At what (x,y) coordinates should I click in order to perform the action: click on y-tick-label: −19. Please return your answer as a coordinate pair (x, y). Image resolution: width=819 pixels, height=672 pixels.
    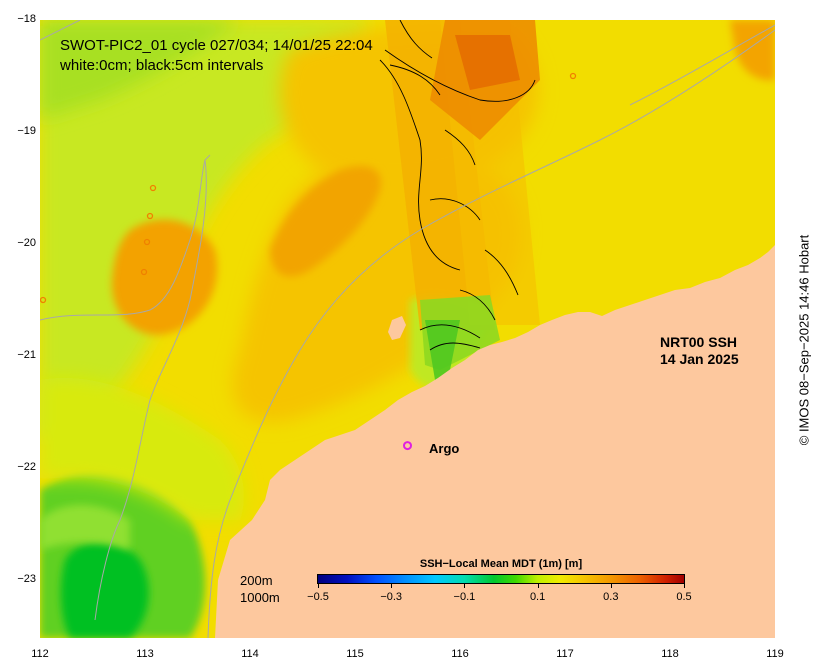
    Looking at the image, I should click on (26, 131).